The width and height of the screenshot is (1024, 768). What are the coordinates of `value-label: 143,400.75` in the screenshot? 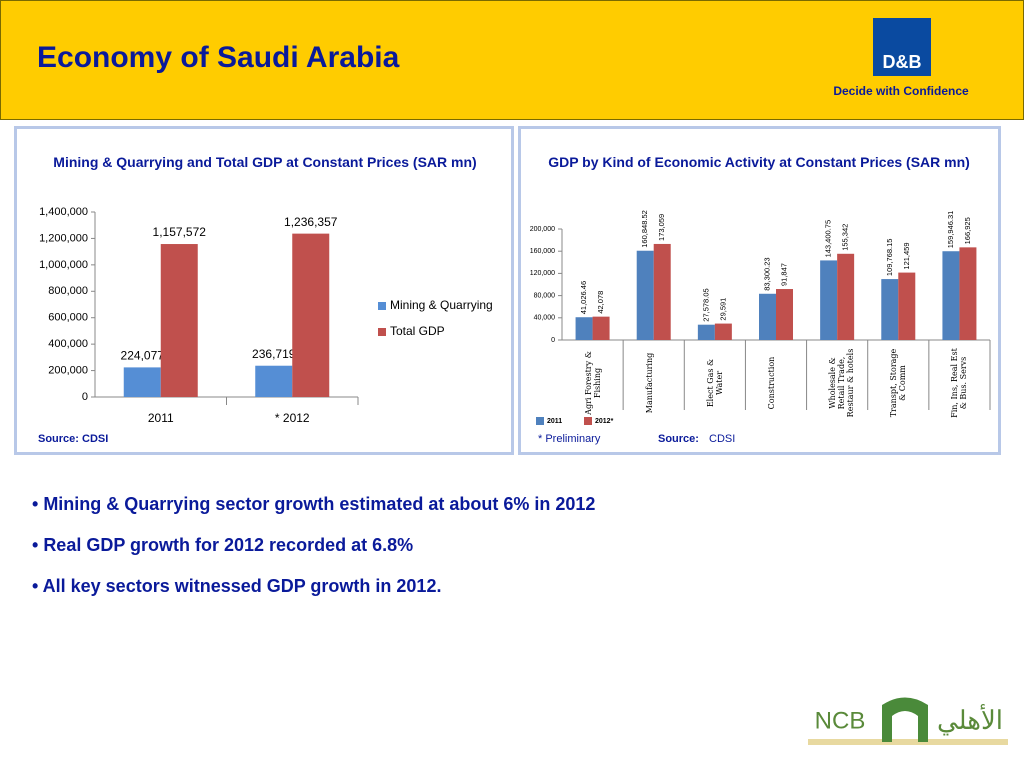 It's located at (828, 239).